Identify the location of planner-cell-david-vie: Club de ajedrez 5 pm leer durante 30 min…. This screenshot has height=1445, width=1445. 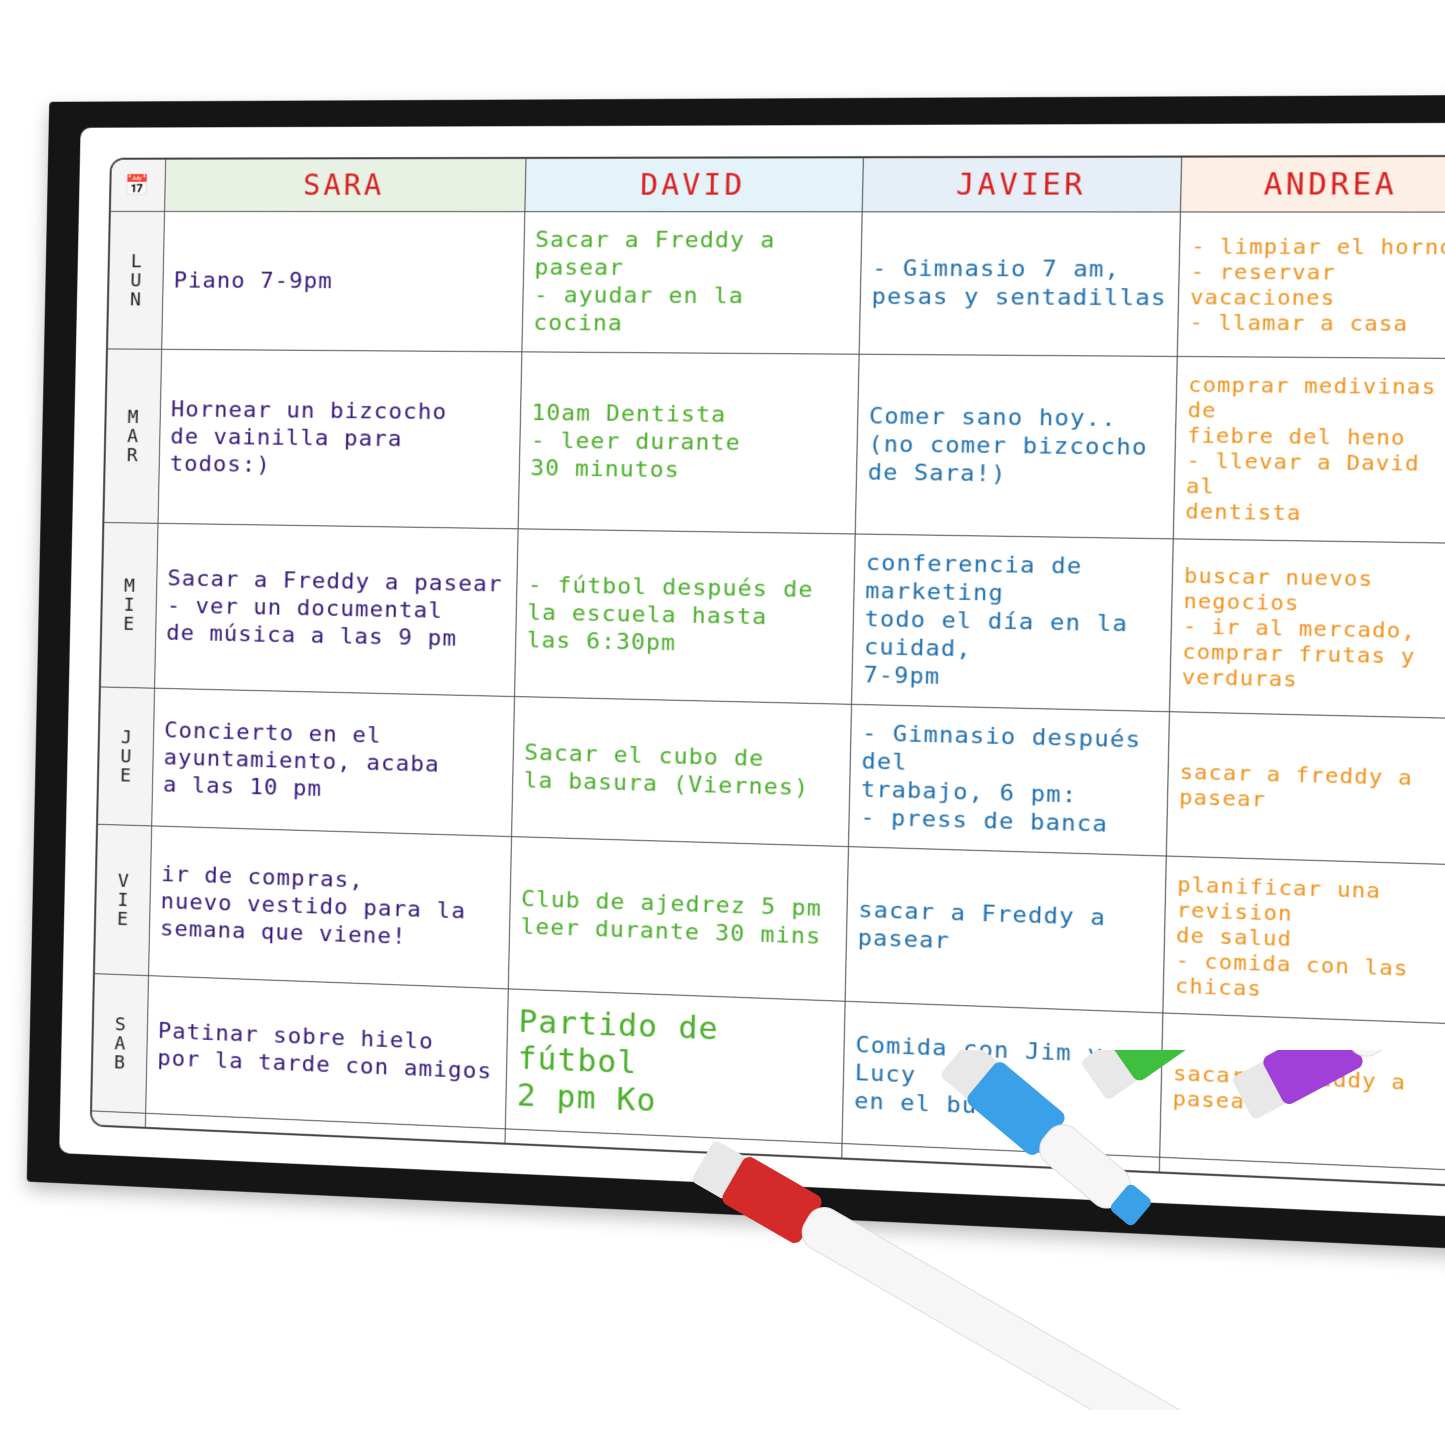
(678, 919).